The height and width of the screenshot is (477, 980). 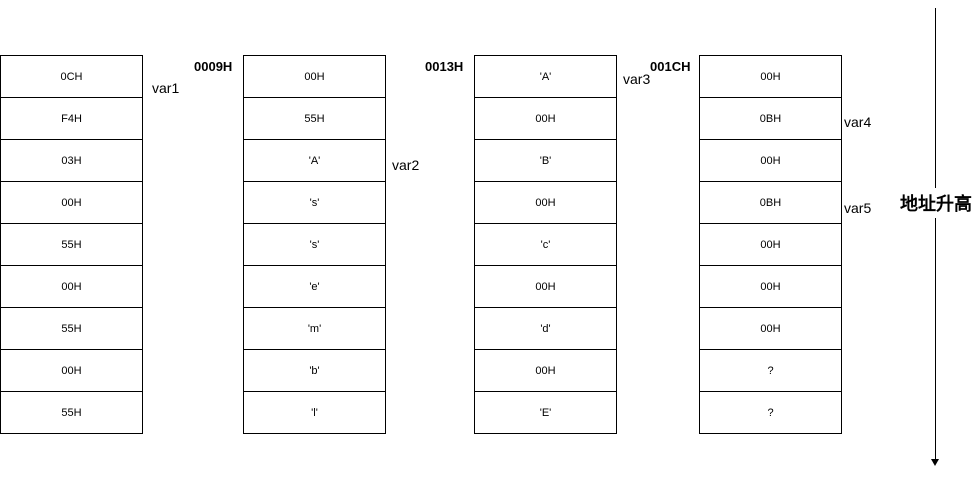 I want to click on memory-cell: 'c', so click(x=545, y=244).